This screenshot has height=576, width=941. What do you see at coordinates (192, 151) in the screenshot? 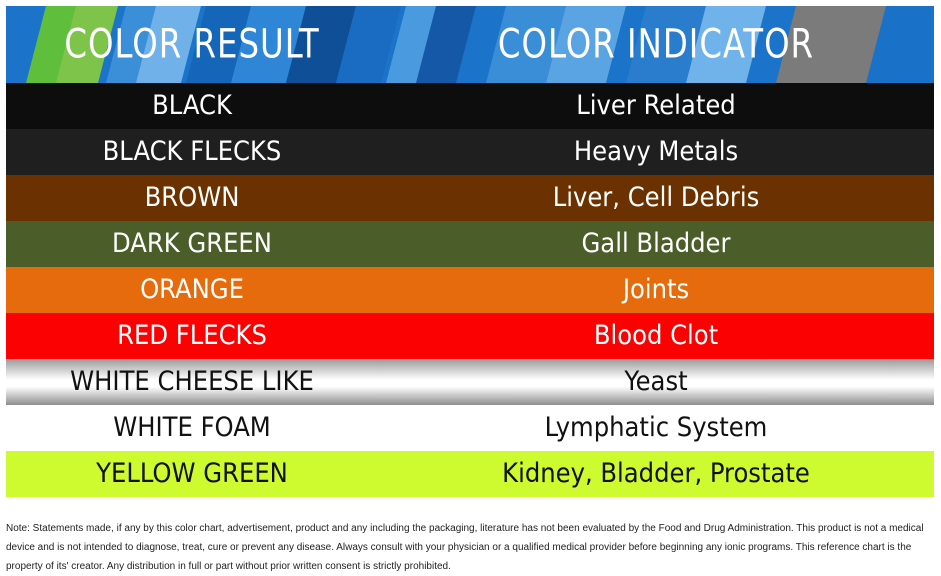
I see `color-result-cell: BLACK FLECKS` at bounding box center [192, 151].